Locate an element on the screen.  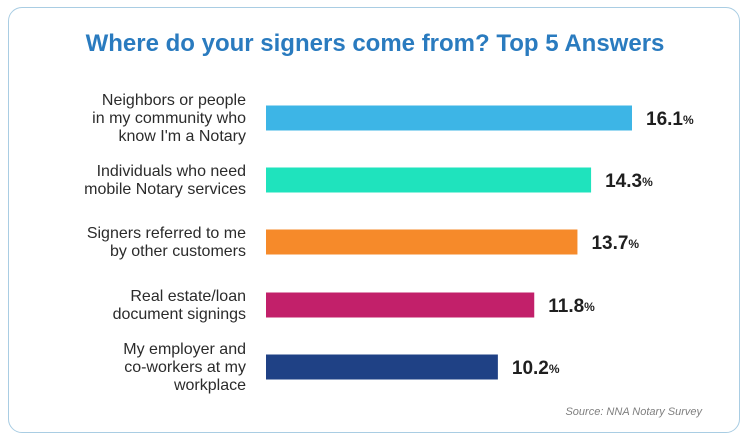
value-label-4: 11.8% is located at coordinates (571, 306).